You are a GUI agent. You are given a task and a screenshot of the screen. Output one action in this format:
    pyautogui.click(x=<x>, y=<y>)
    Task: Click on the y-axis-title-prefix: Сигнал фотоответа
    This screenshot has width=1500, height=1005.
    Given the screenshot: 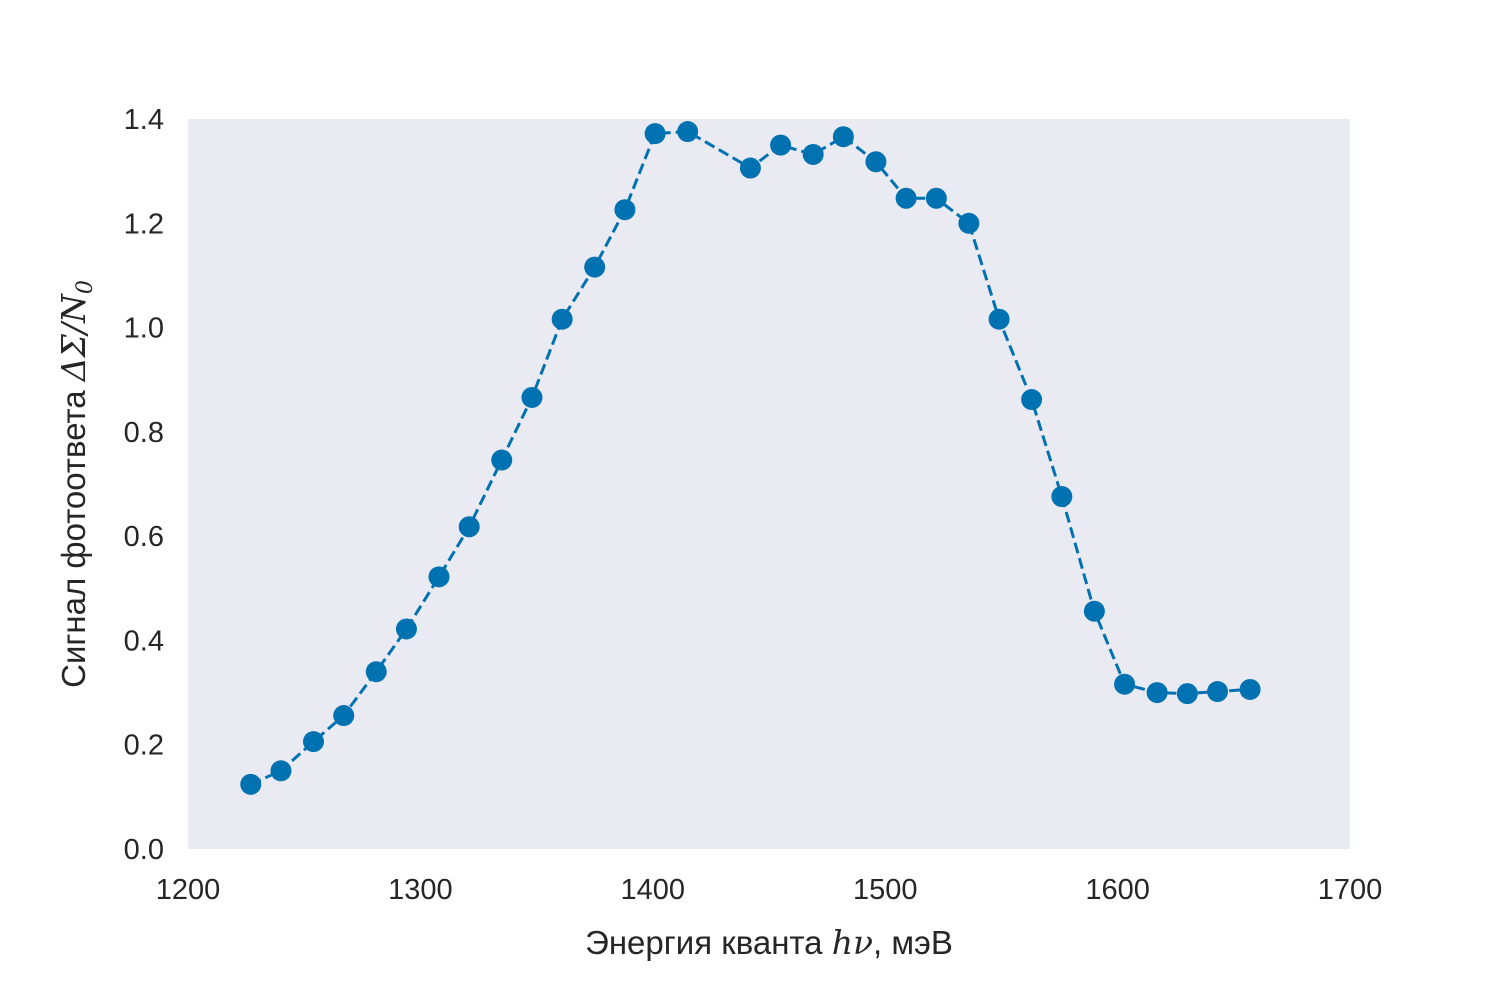 What is the action you would take?
    pyautogui.click(x=73, y=534)
    